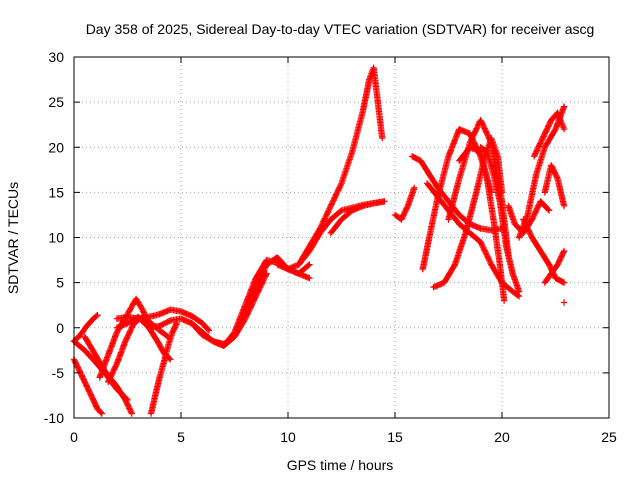 This screenshot has height=480, width=640. I want to click on y-tick-label: -10, so click(54, 418).